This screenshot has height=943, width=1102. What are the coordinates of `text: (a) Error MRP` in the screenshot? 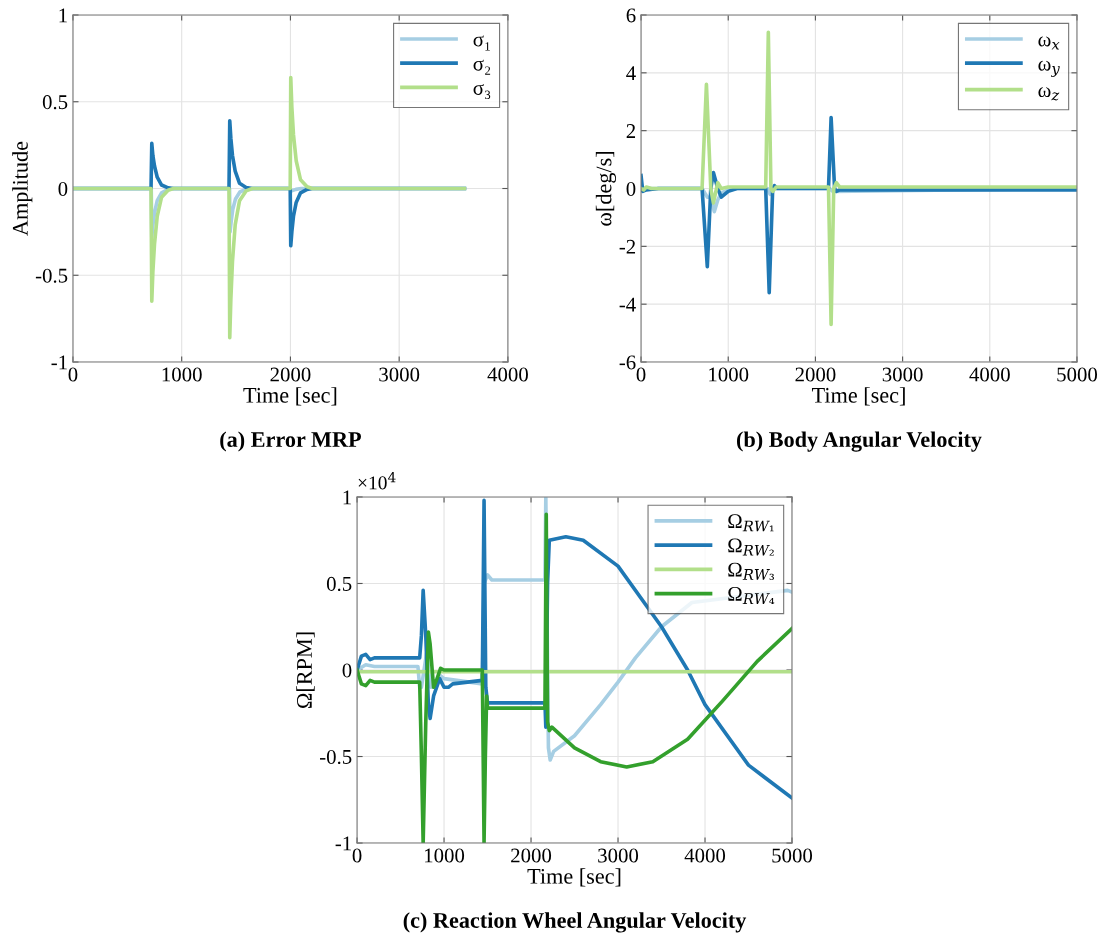 It's located at (290, 441).